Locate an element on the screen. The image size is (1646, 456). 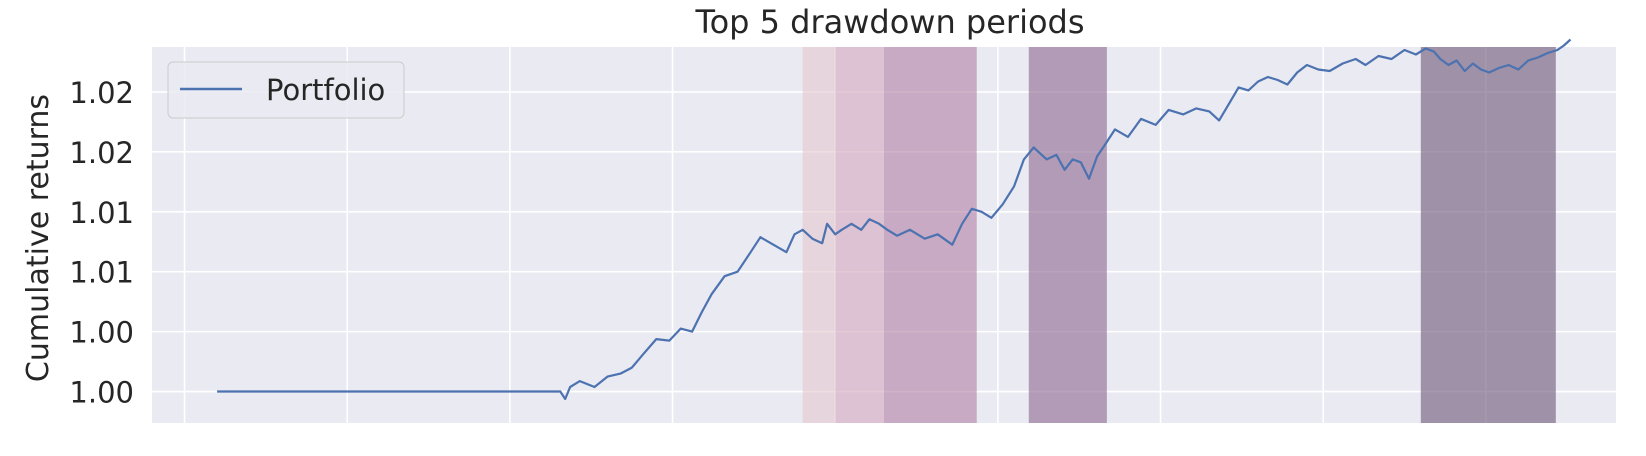
y-tick-labels: 1.00 1.00 1.01 1.01 1.02 1.02 is located at coordinates (101, 243).